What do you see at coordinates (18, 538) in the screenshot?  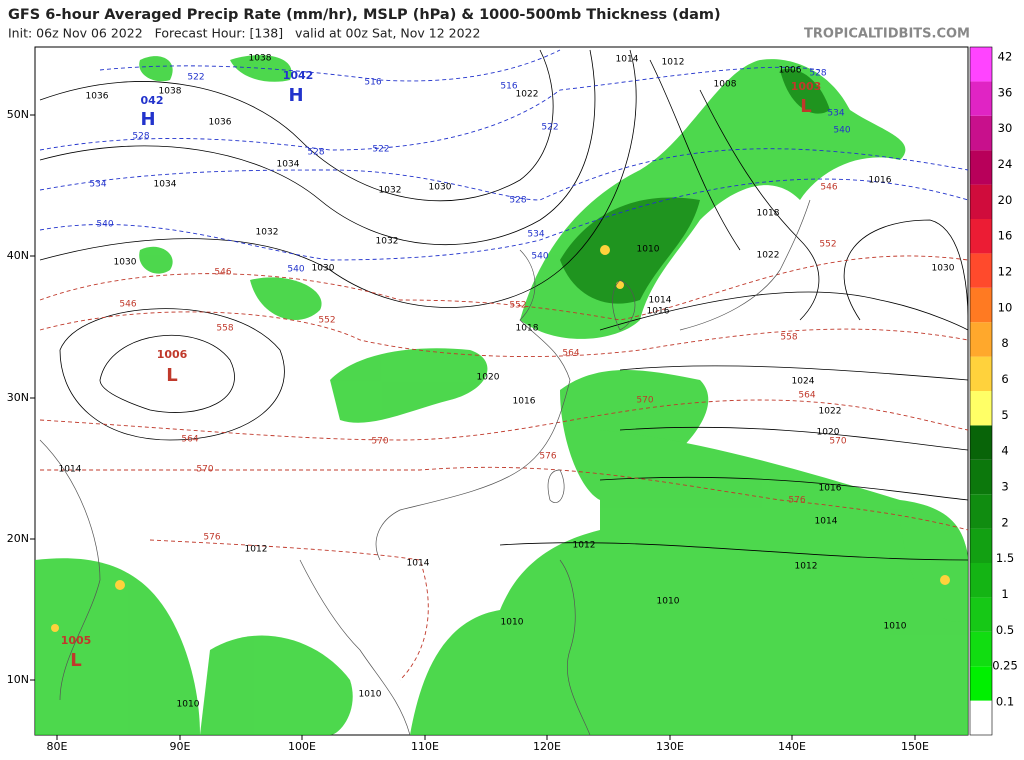 I see `lat-label: 20N` at bounding box center [18, 538].